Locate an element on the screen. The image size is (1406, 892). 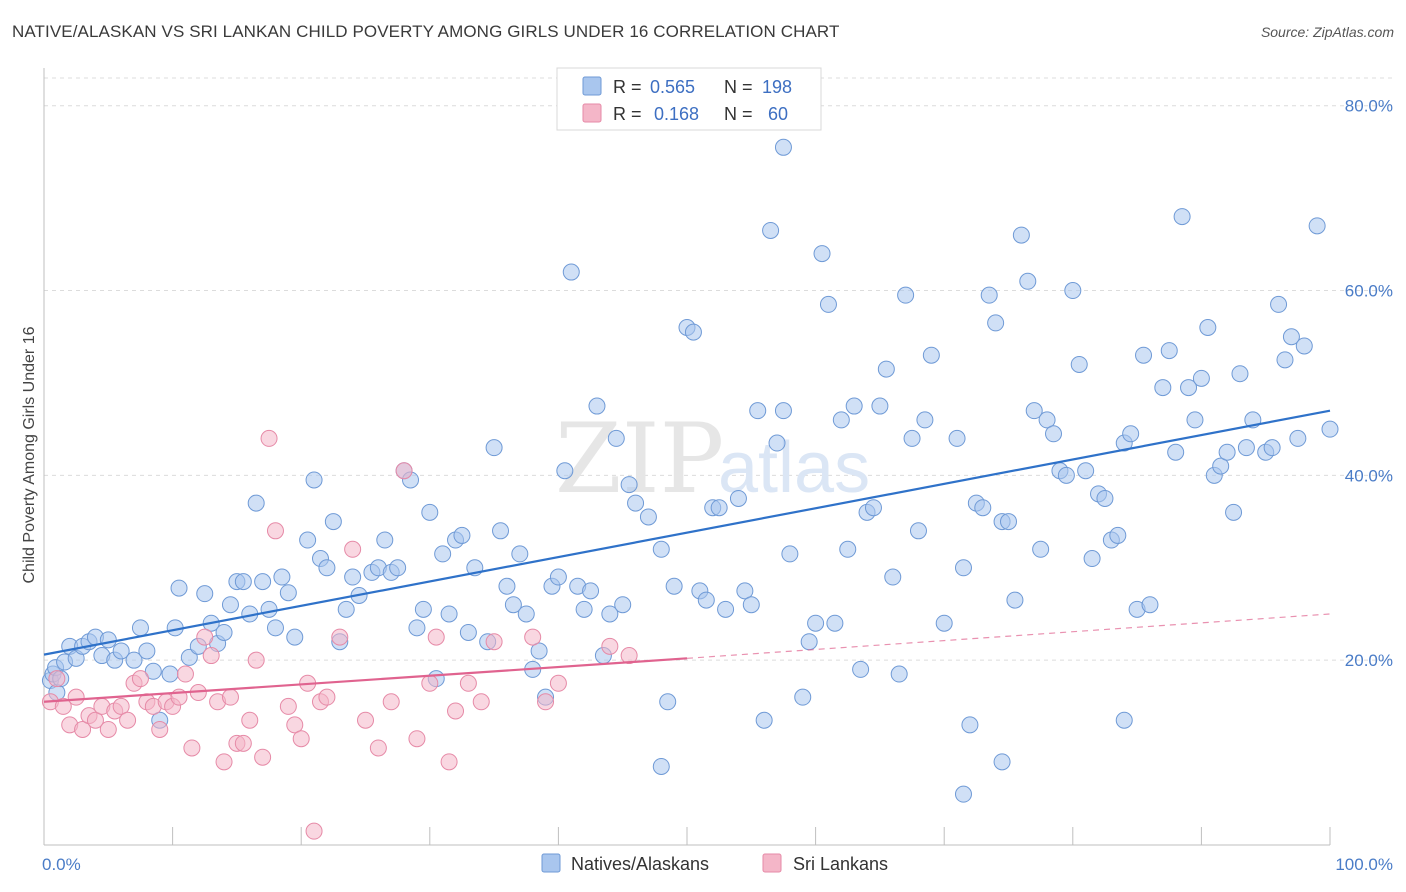
y-tick-label-40: 40.0% is located at coordinates (1369, 475).